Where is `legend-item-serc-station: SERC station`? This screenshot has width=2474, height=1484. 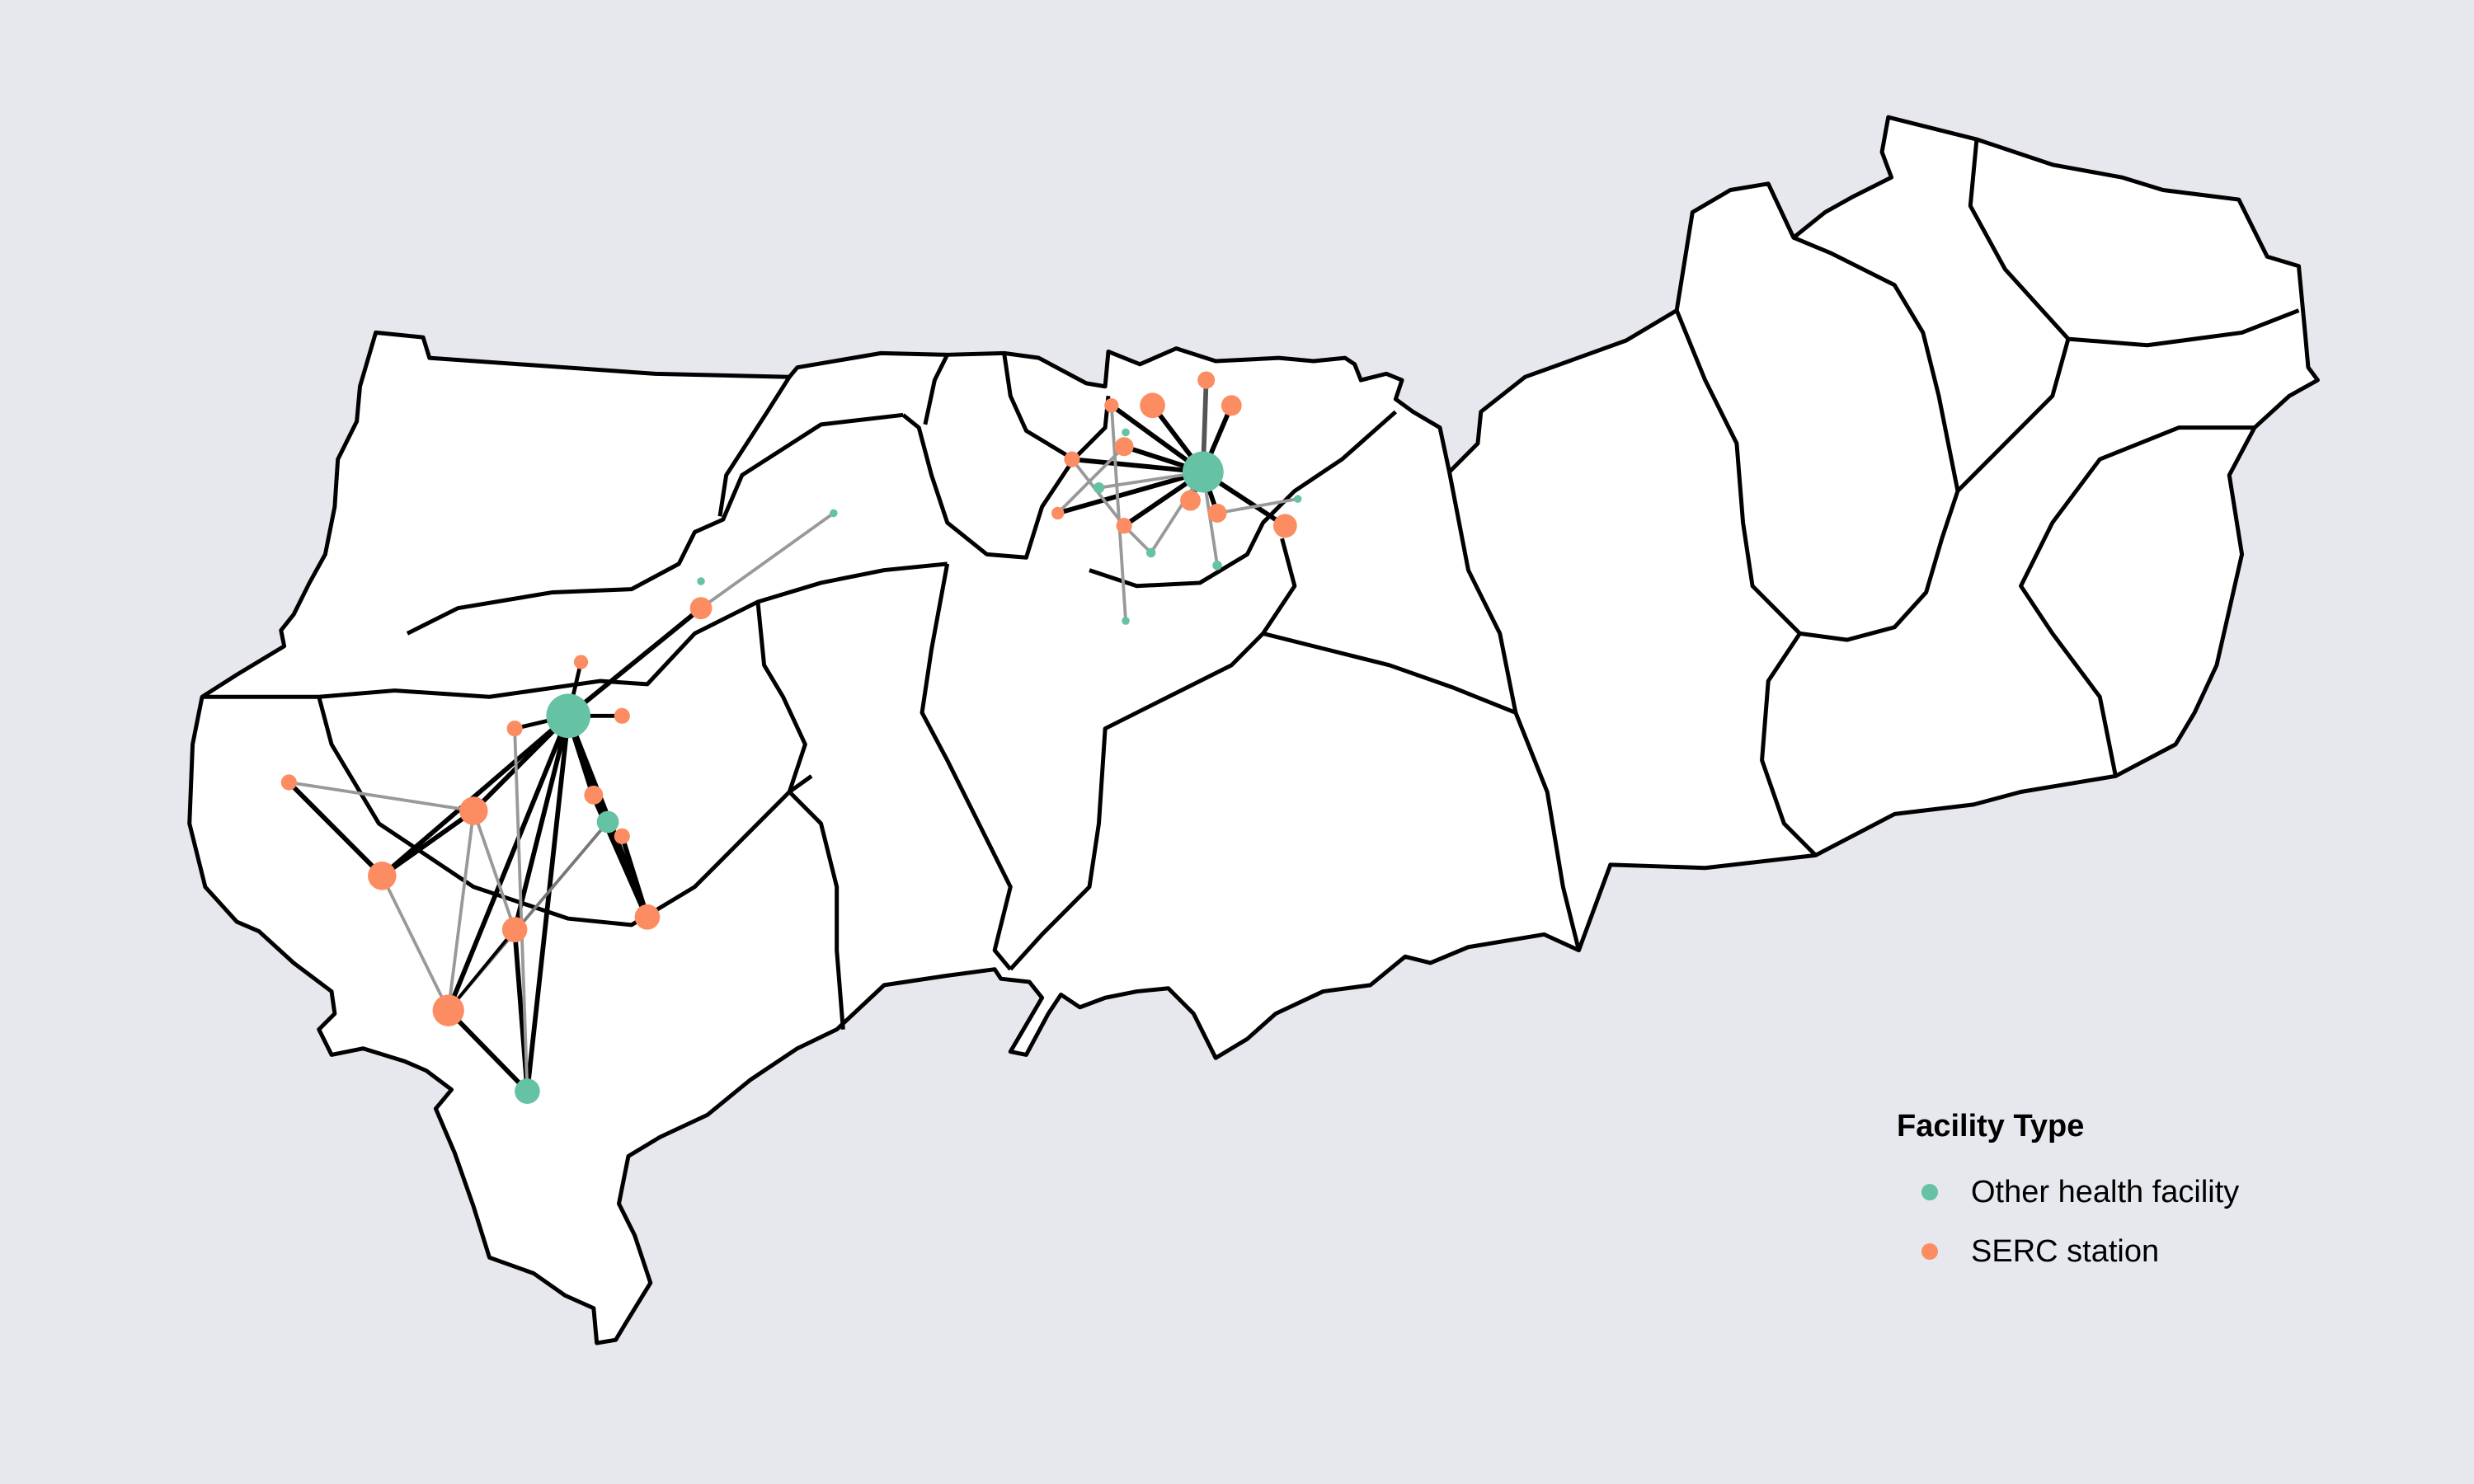 legend-item-serc-station: SERC station is located at coordinates (2068, 1251).